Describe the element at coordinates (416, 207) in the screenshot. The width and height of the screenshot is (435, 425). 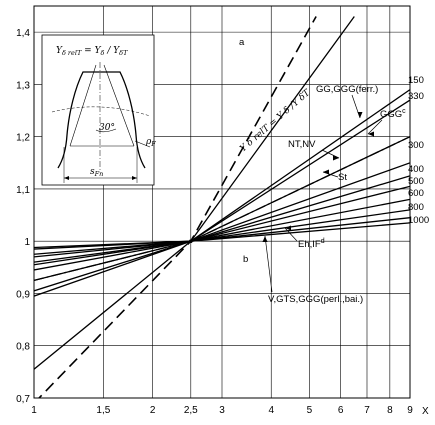
I see `curve-value: 800` at that location.